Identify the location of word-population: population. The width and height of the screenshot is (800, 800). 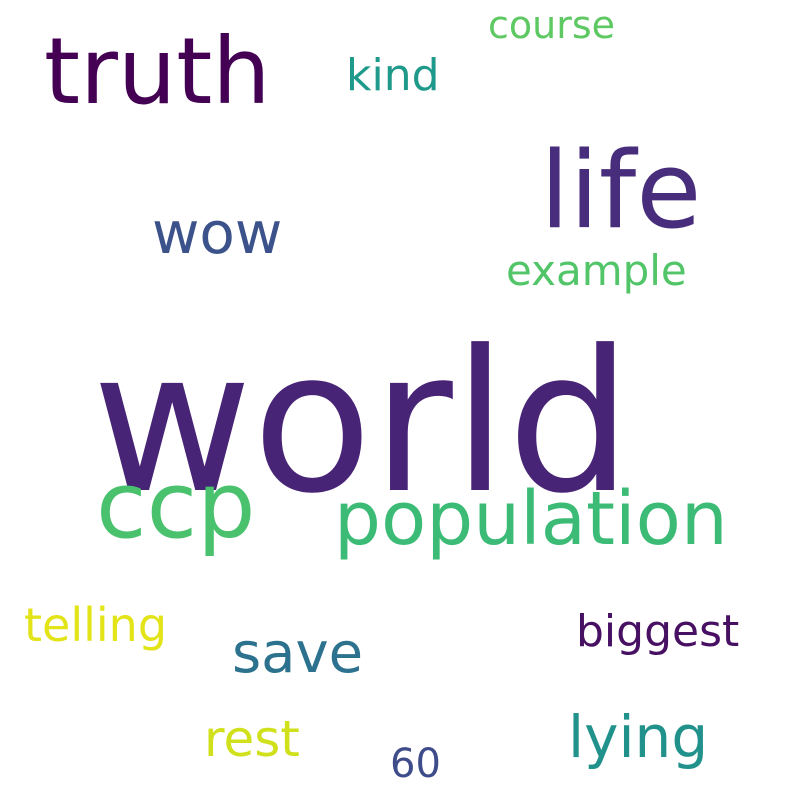
(531, 519).